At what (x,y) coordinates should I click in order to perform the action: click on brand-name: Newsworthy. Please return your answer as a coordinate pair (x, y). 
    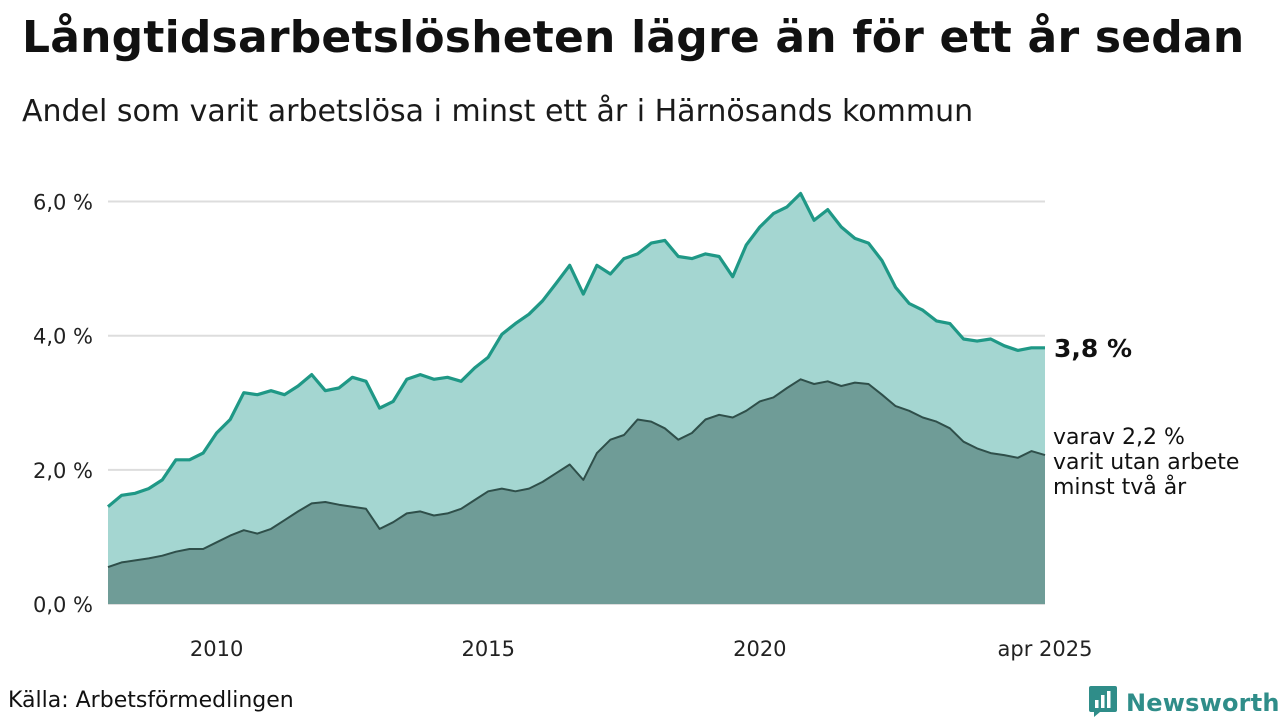
    Looking at the image, I should click on (1203, 703).